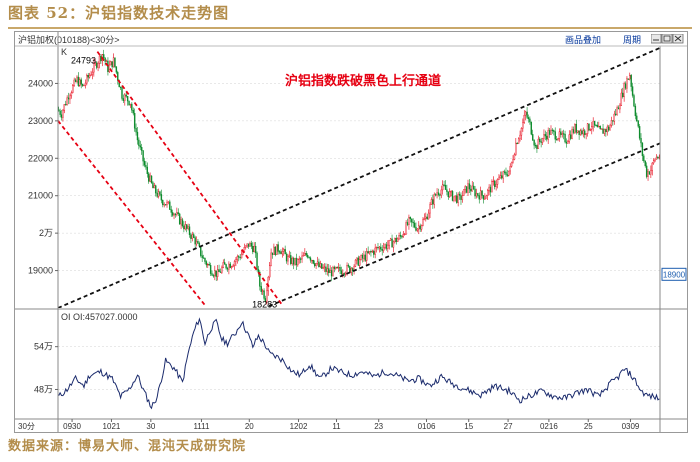 The width and height of the screenshot is (700, 462). Describe the element at coordinates (667, 39) in the screenshot. I see `maximize-icon` at that location.